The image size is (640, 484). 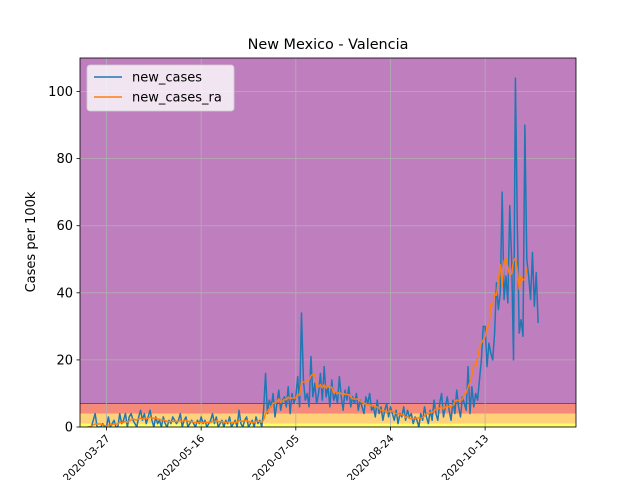 I want to click on x-tick-label-3: 2020-08-24, so click(x=371, y=456).